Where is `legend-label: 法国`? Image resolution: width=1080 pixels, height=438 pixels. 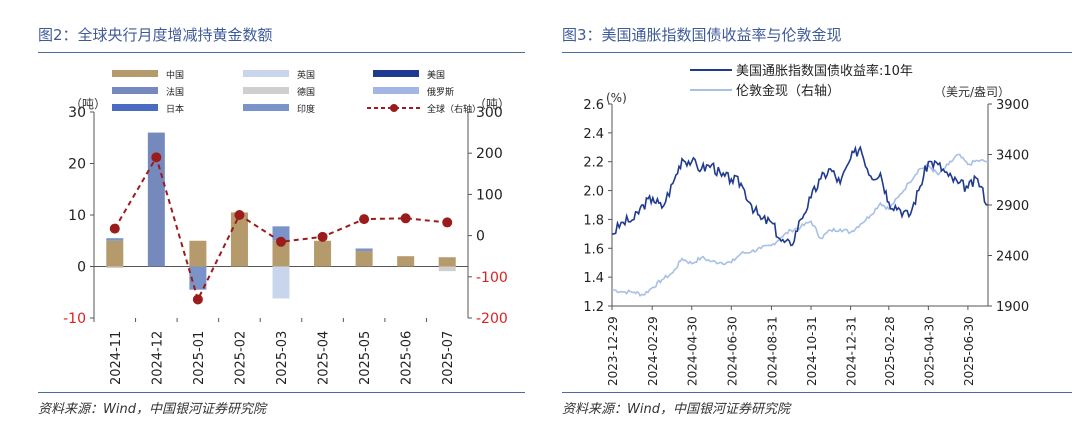
legend-label: 法国 is located at coordinates (175, 92).